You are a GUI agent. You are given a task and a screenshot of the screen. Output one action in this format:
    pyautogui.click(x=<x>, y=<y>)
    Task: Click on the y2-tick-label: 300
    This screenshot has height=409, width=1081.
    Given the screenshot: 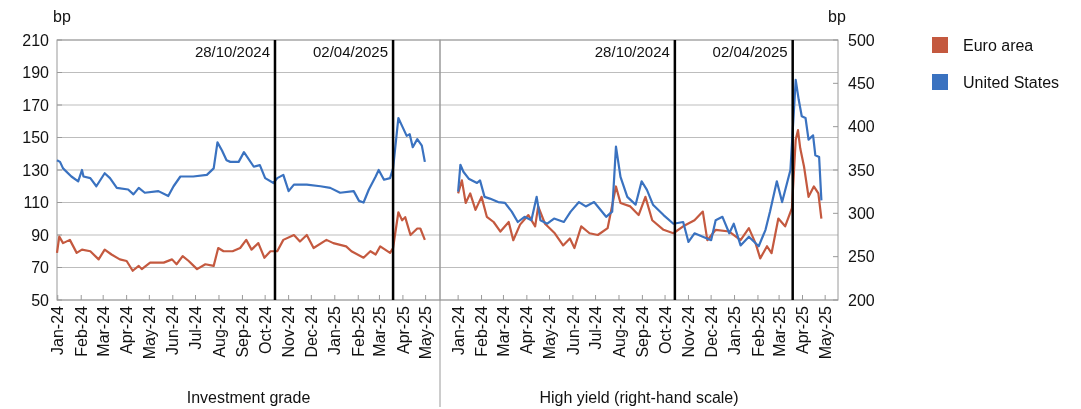 What is the action you would take?
    pyautogui.click(x=861, y=213)
    